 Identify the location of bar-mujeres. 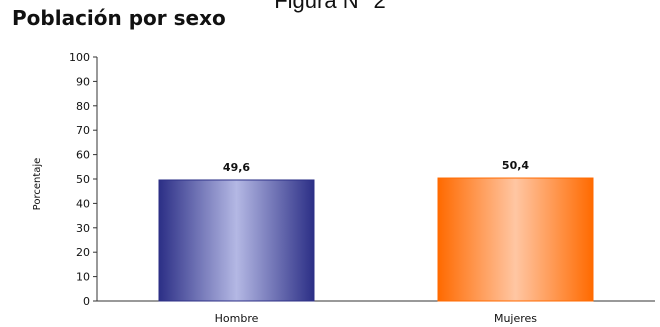
(515, 239).